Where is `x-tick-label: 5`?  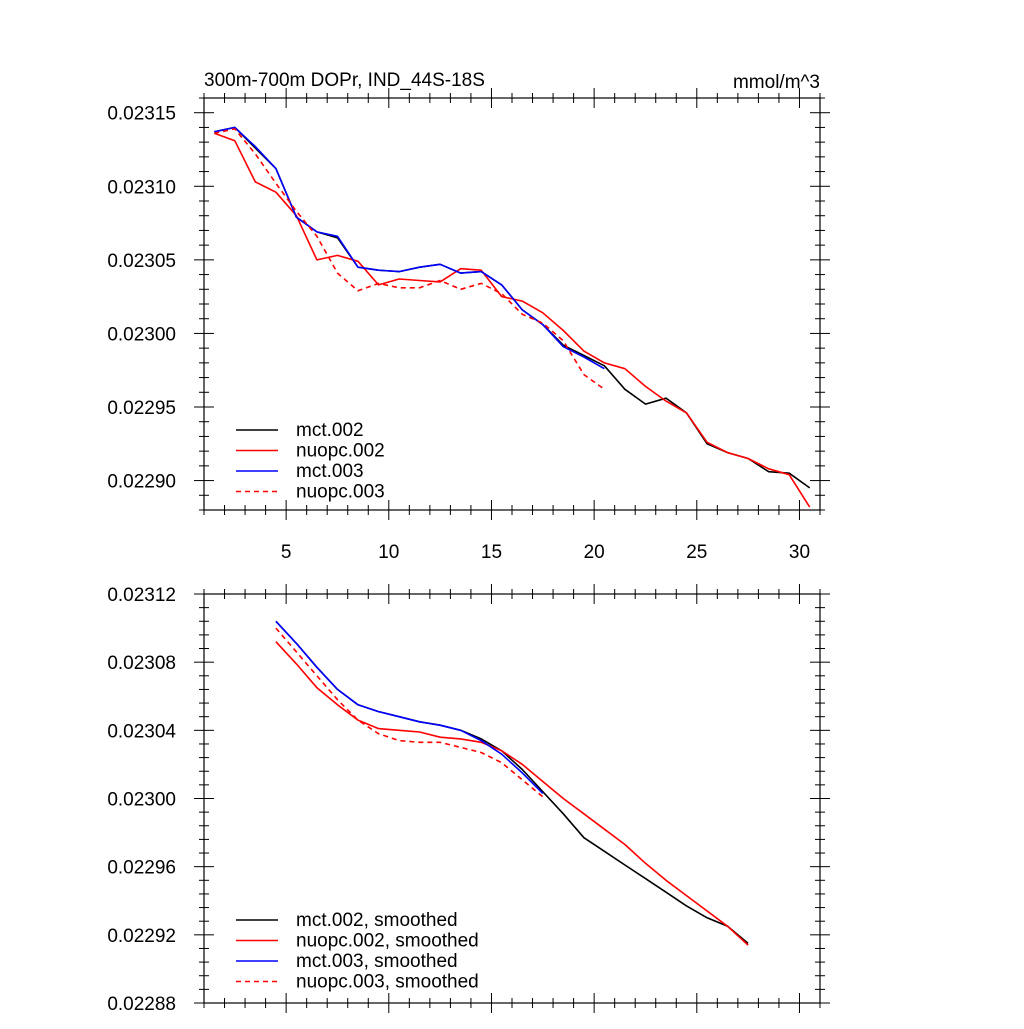
x-tick-label: 5 is located at coordinates (286, 552).